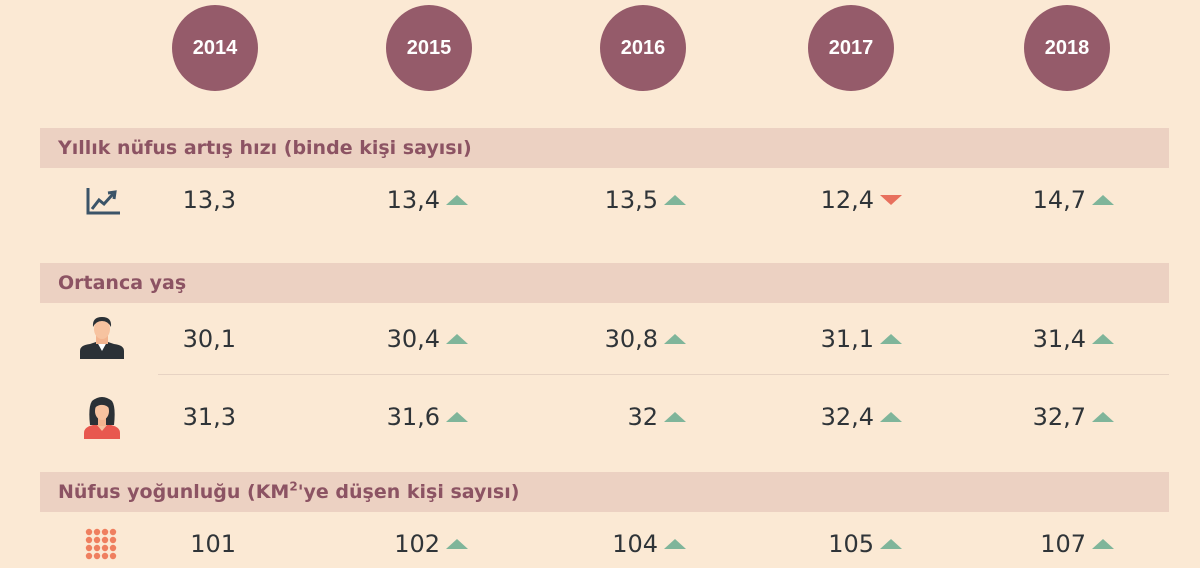  What do you see at coordinates (663, 374) in the screenshot?
I see `row-divider` at bounding box center [663, 374].